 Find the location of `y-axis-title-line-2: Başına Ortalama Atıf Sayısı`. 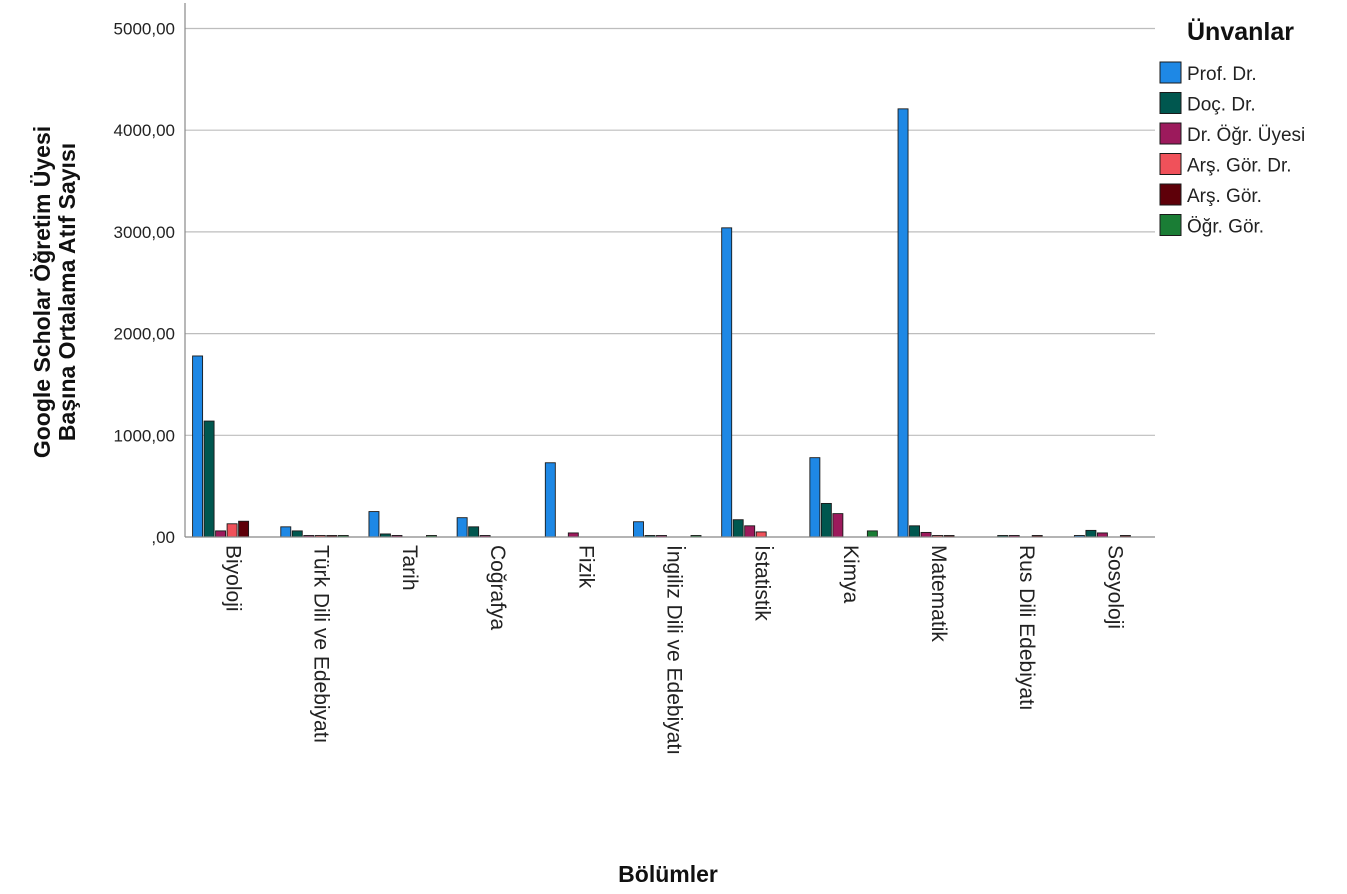

y-axis-title-line-2: Başına Ortalama Atıf Sayısı is located at coordinates (67, 292).